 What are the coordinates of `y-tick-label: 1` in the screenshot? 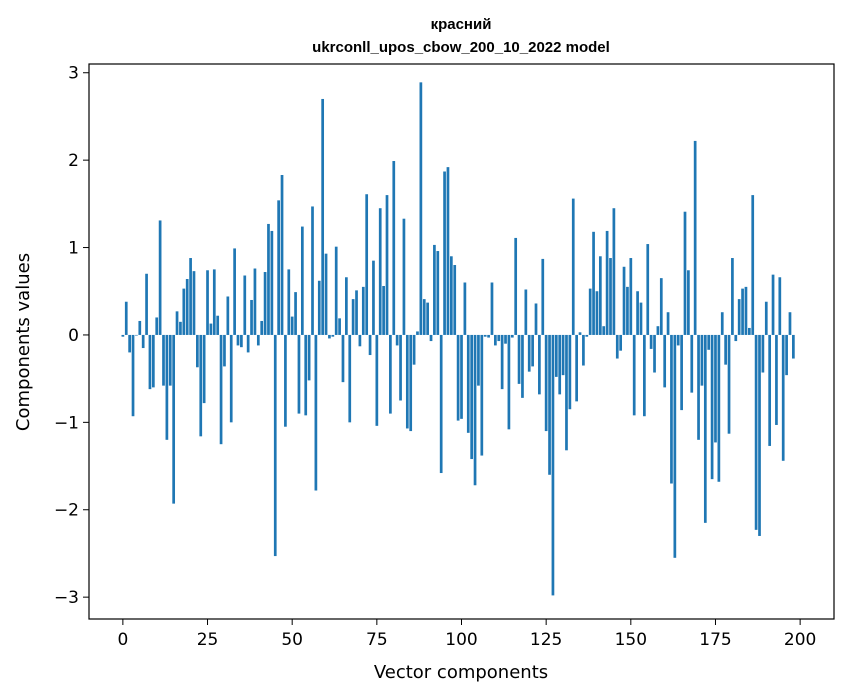 It's located at (73, 249).